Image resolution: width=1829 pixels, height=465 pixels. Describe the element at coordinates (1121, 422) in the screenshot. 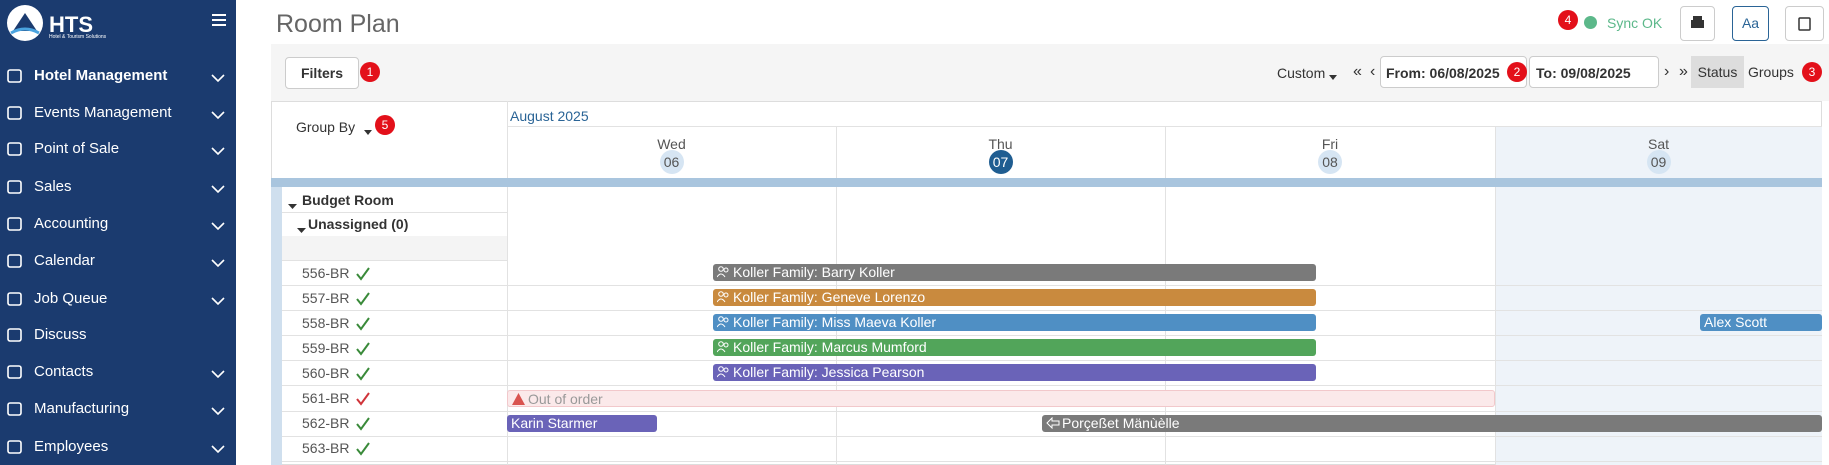

I see `booking-label: Porçeßet Mänùèlle` at that location.